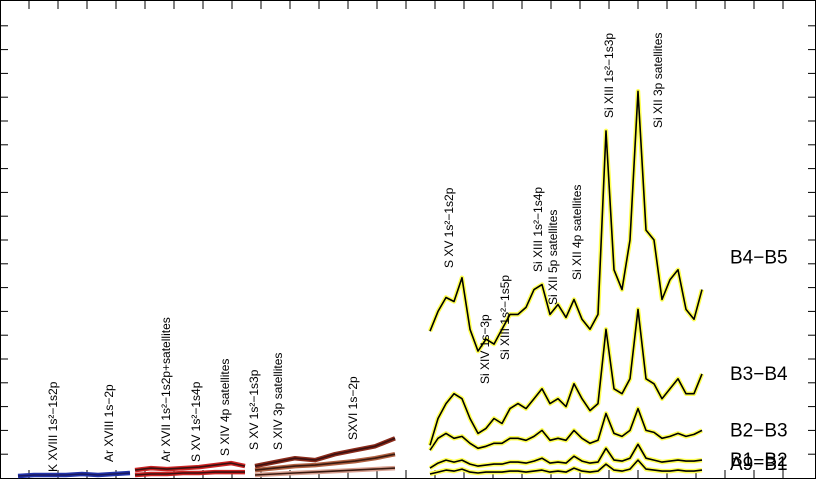 The width and height of the screenshot is (817, 481). I want to click on annotation: Si XIII 1s²−1s5p, so click(505, 317).